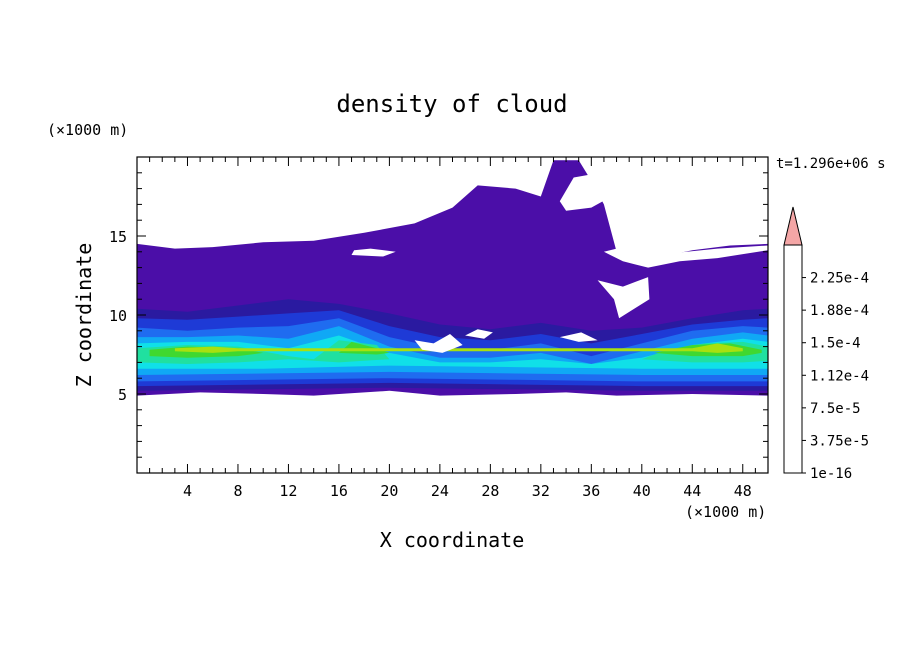 Image resolution: width=904 pixels, height=654 pixels. What do you see at coordinates (692, 491) in the screenshot?
I see `x-tick-label: 44` at bounding box center [692, 491].